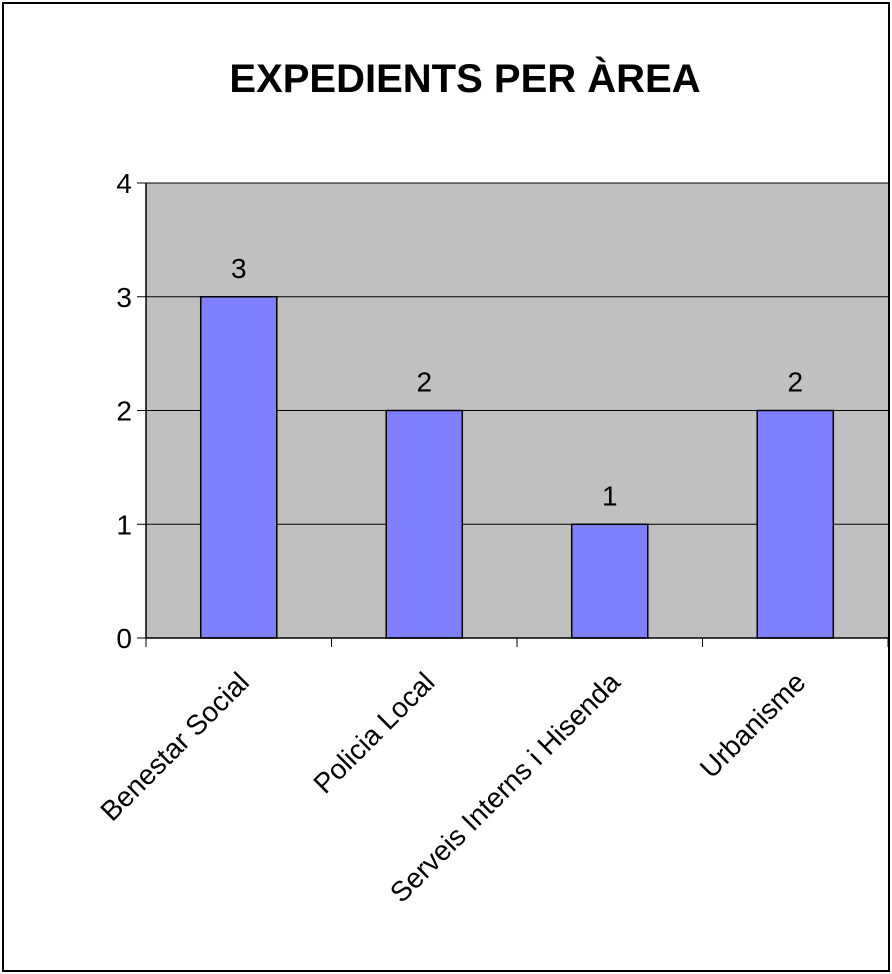  Describe the element at coordinates (373, 732) in the screenshot. I see `category-label: Policia Local` at that location.